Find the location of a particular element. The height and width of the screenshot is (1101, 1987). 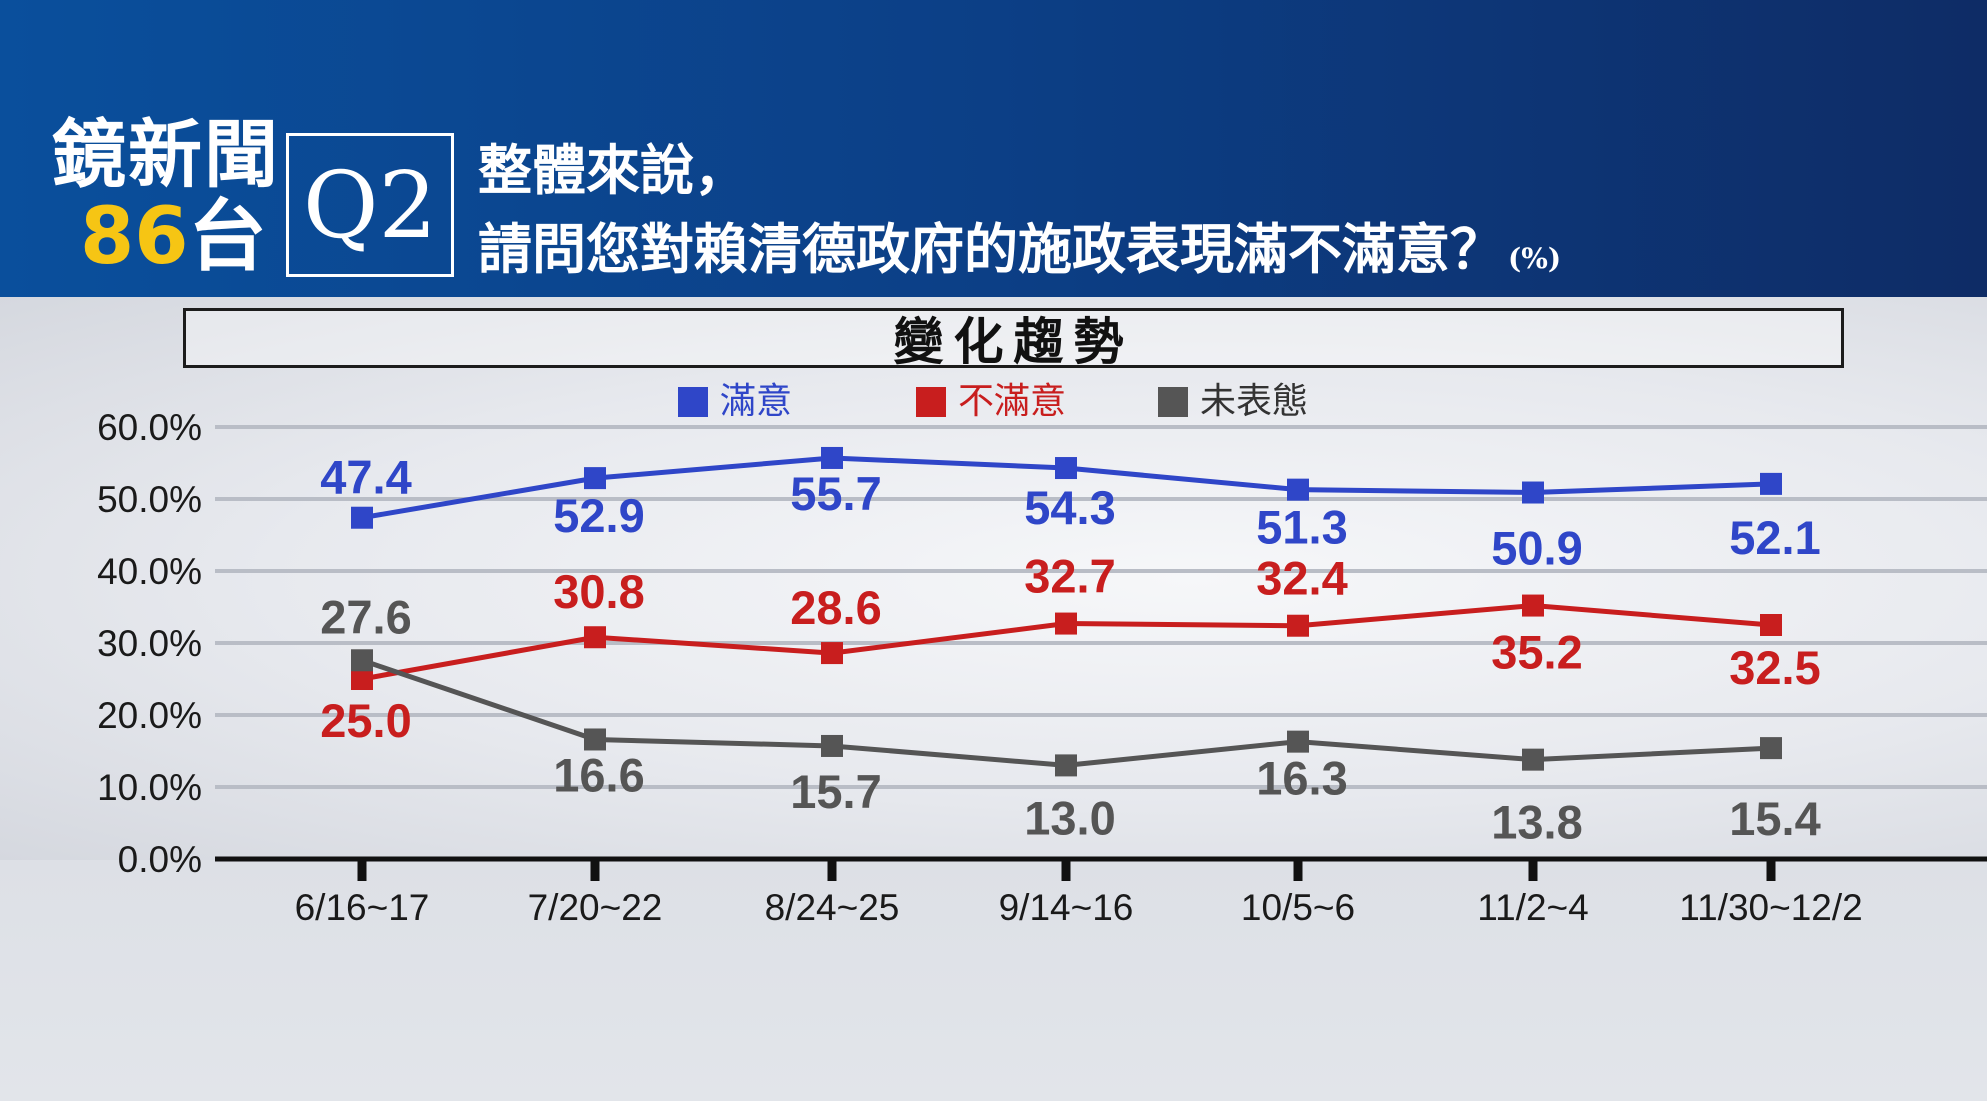

data-label: 13.8 is located at coordinates (1536, 822).